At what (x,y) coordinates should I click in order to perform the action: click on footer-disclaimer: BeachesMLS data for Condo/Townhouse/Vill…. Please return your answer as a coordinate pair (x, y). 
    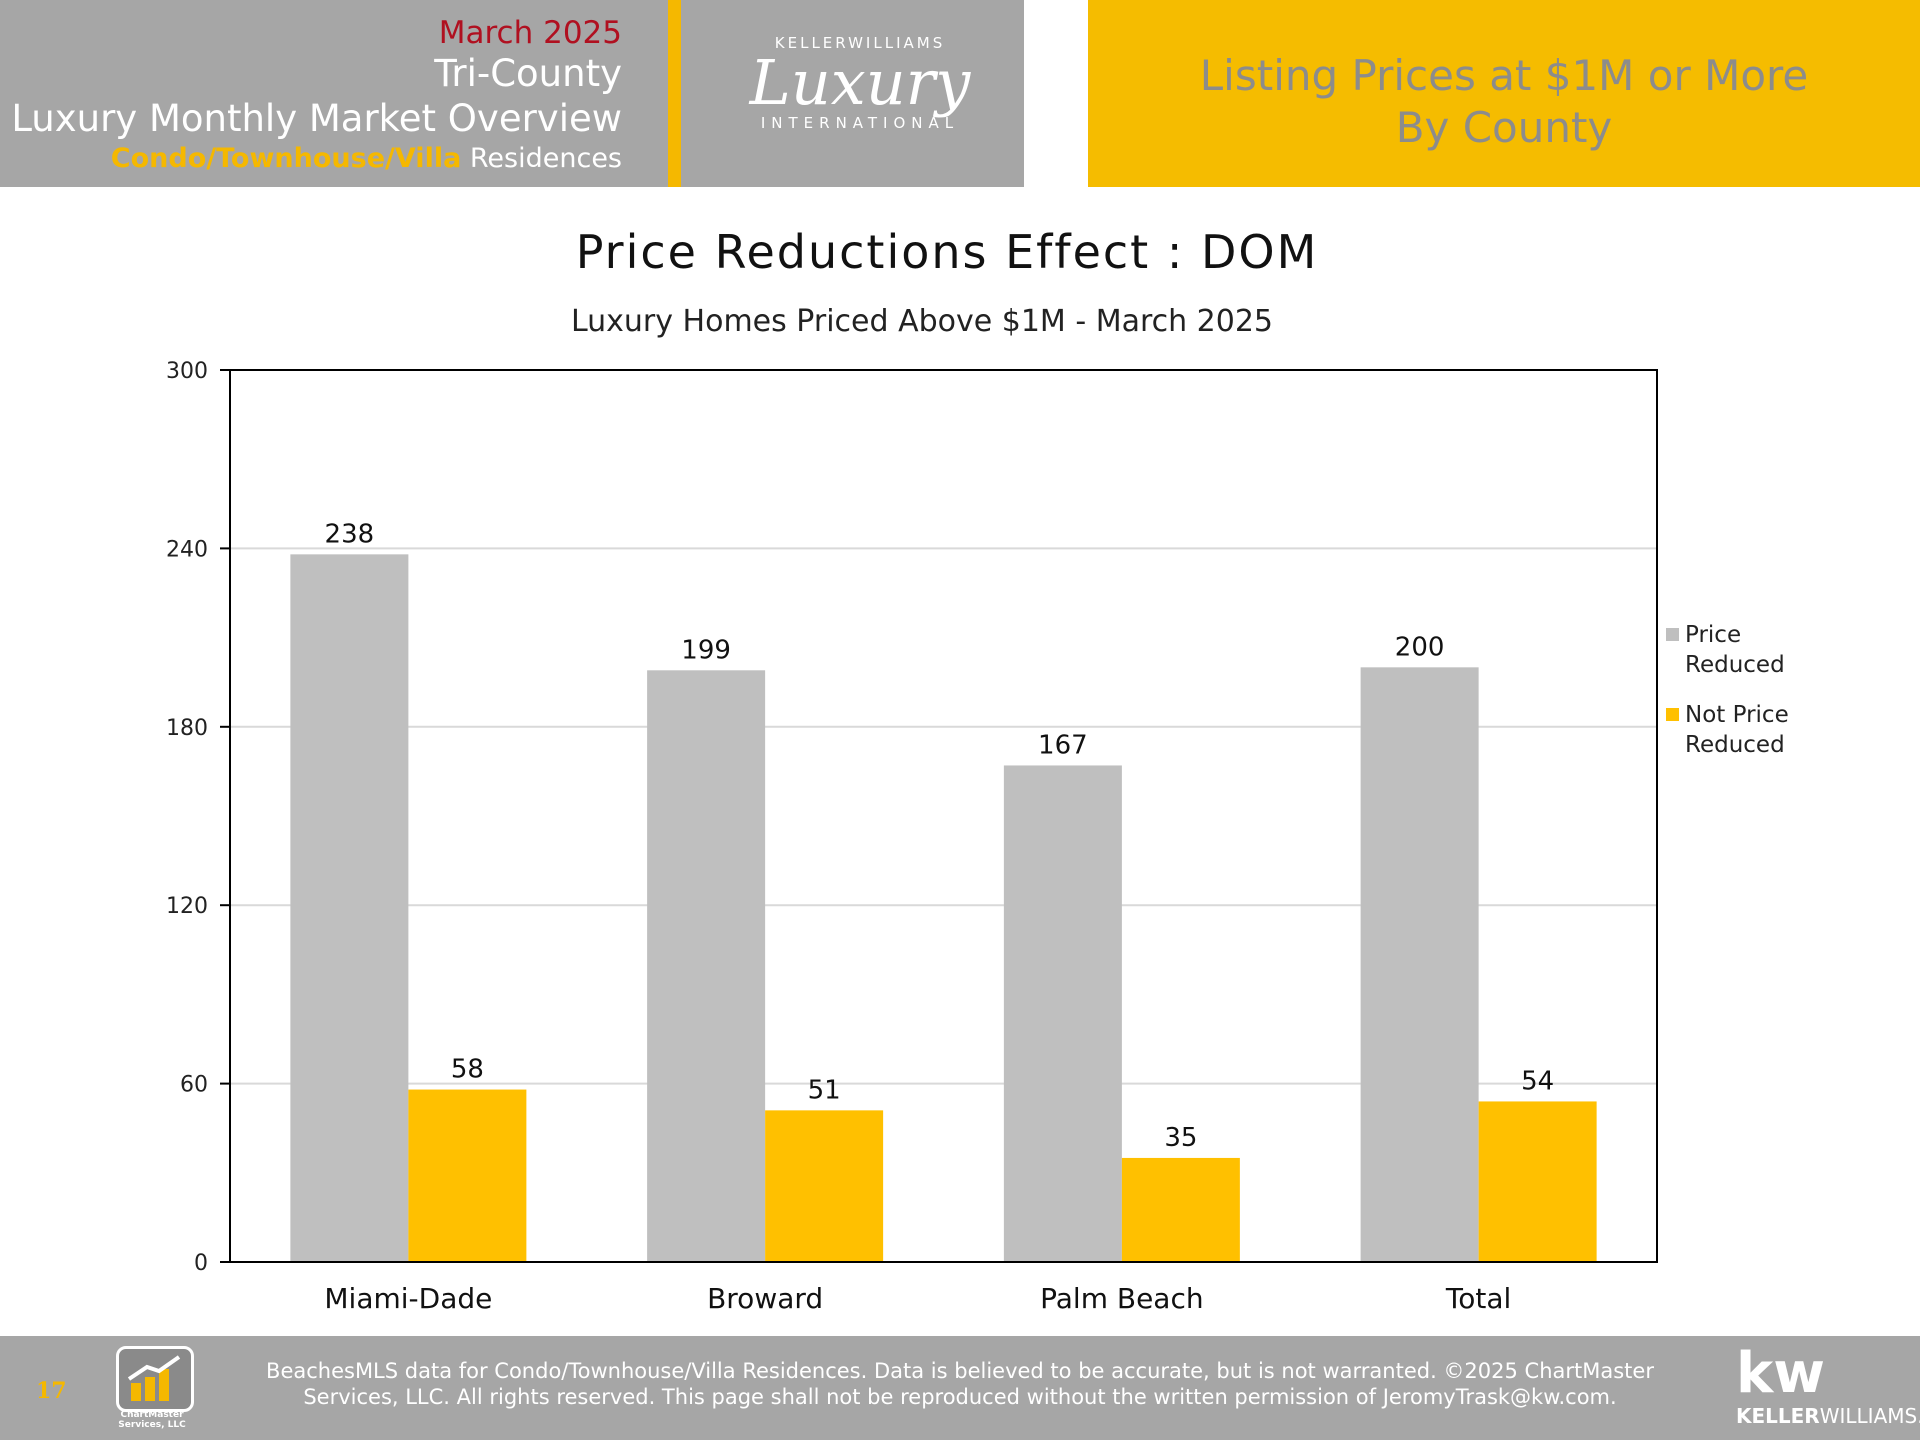
    Looking at the image, I should click on (960, 1384).